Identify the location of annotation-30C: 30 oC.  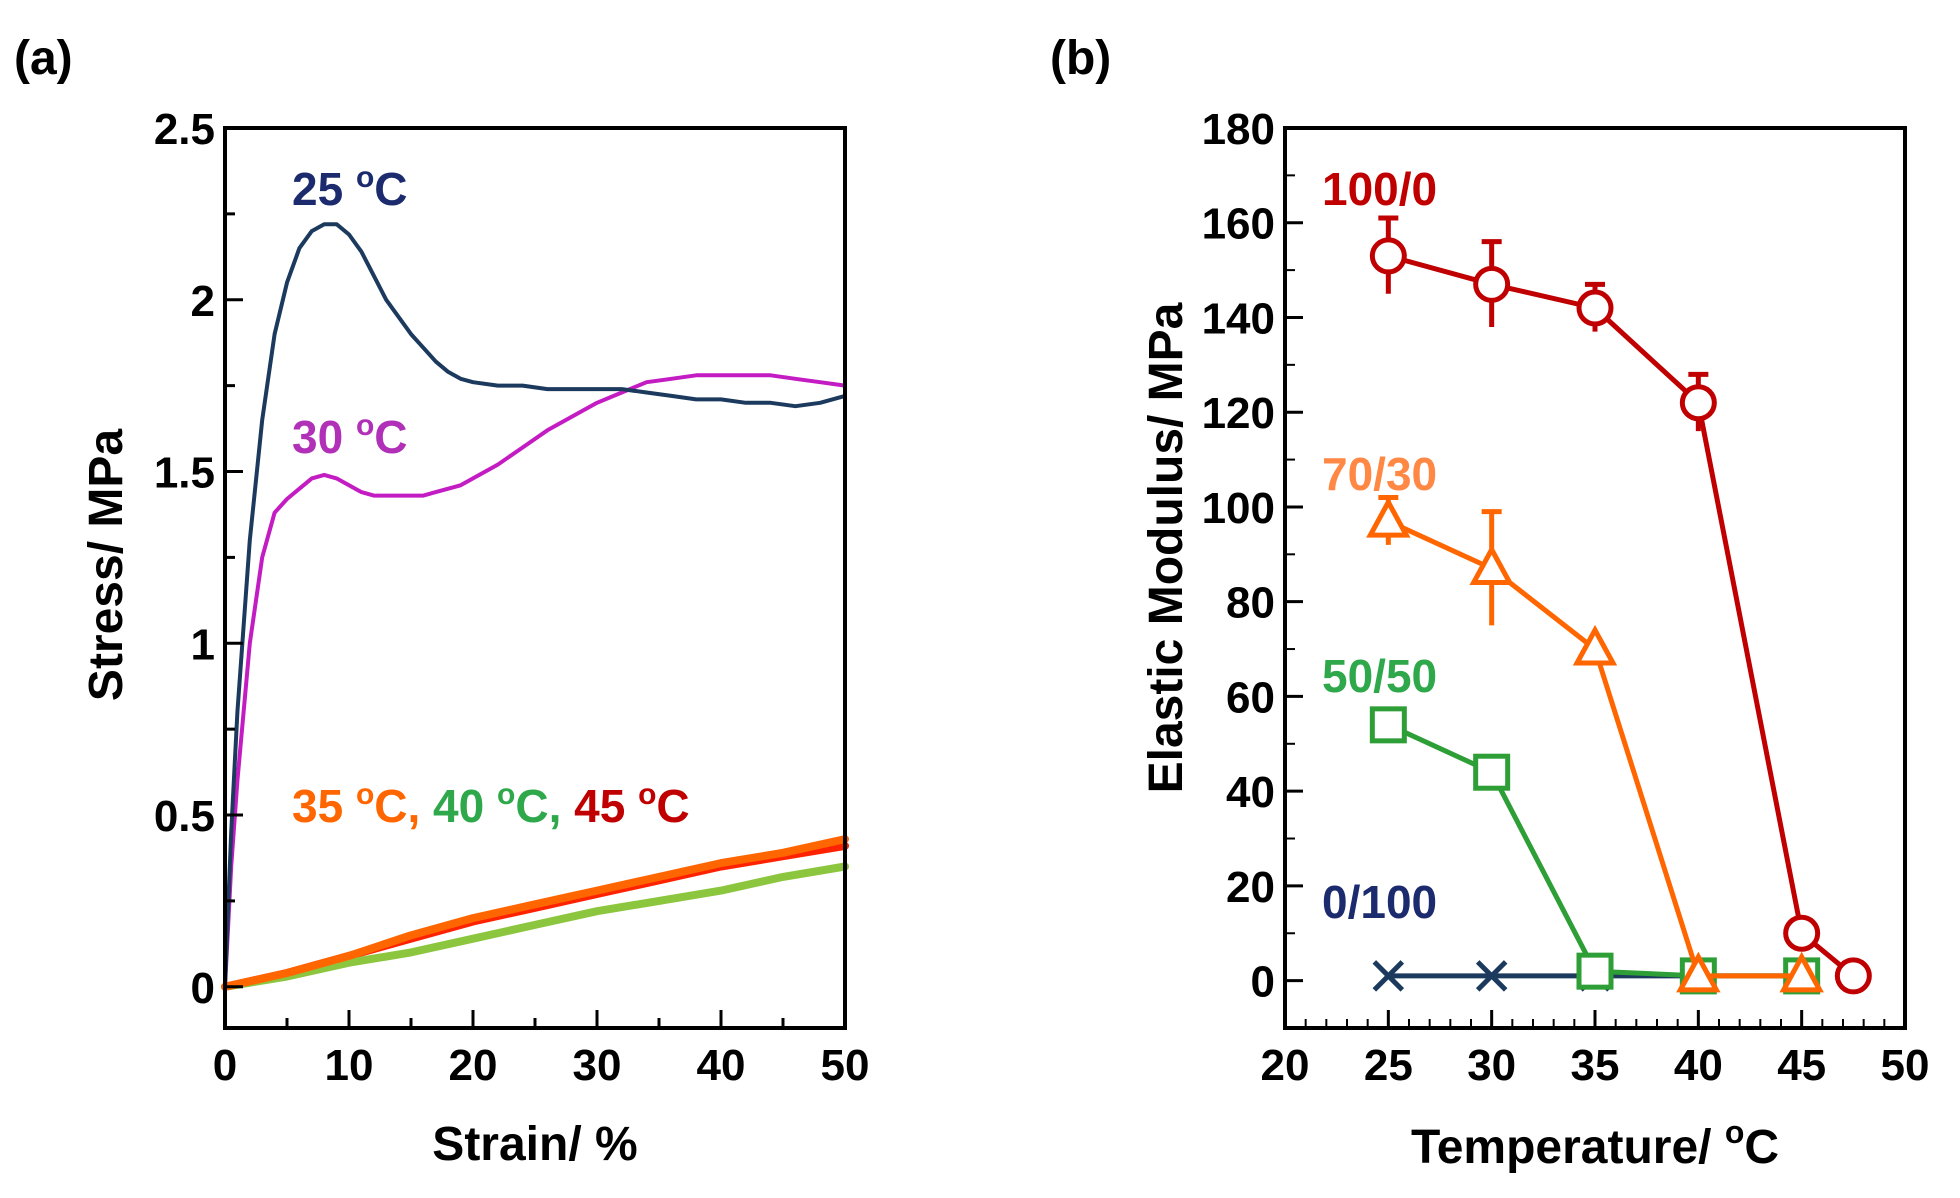
(350, 436).